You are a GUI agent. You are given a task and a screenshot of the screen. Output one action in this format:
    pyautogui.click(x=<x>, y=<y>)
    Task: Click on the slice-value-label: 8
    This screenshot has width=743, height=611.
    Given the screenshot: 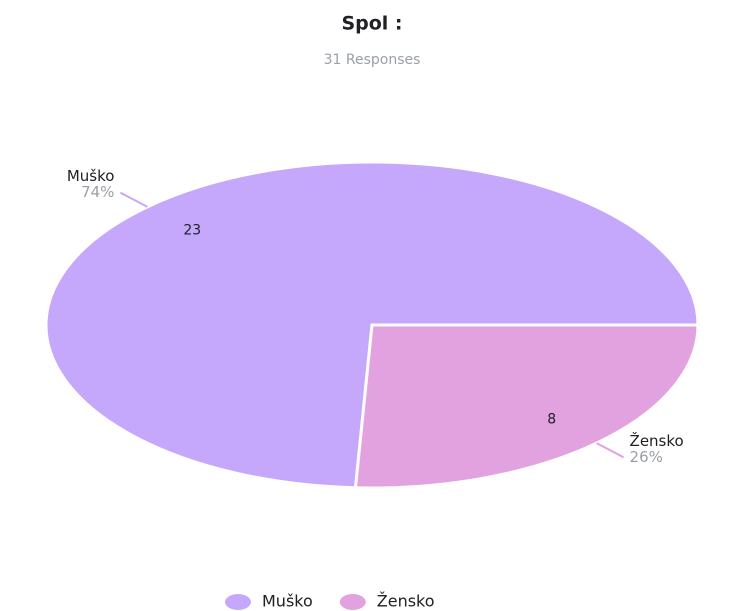 What is the action you would take?
    pyautogui.click(x=551, y=420)
    